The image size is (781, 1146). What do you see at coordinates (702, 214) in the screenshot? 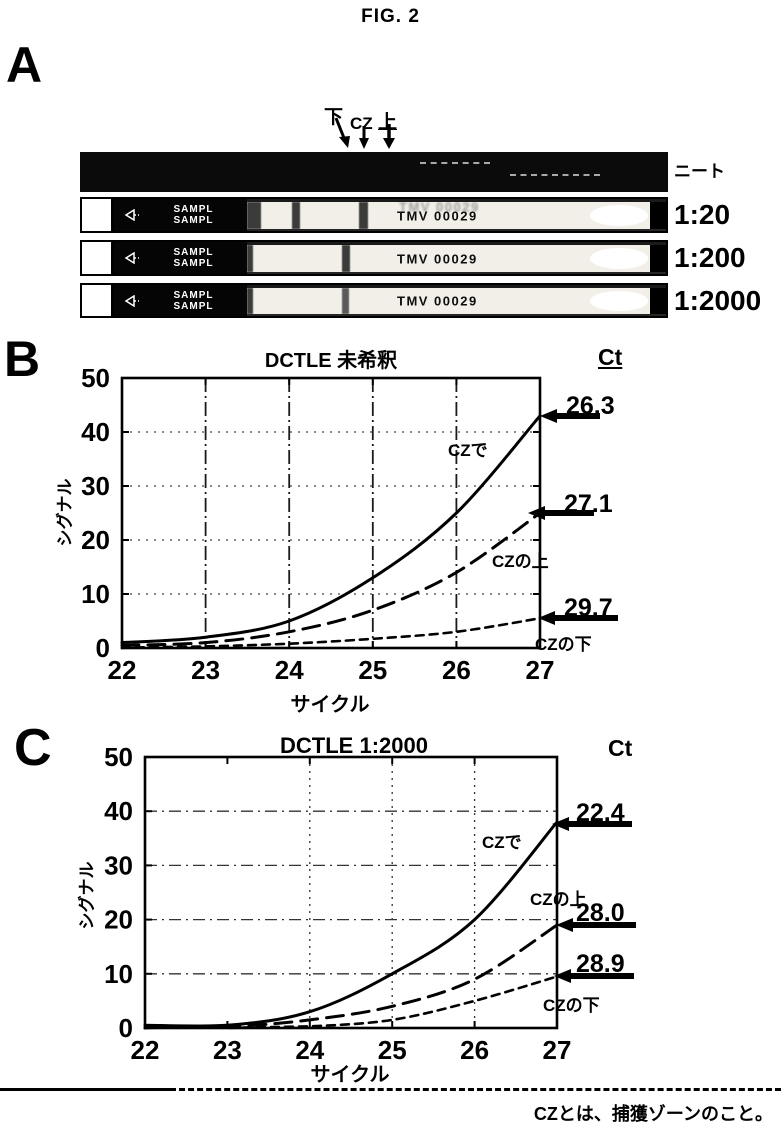
I see `strip-dilution-label: 1:20` at bounding box center [702, 214].